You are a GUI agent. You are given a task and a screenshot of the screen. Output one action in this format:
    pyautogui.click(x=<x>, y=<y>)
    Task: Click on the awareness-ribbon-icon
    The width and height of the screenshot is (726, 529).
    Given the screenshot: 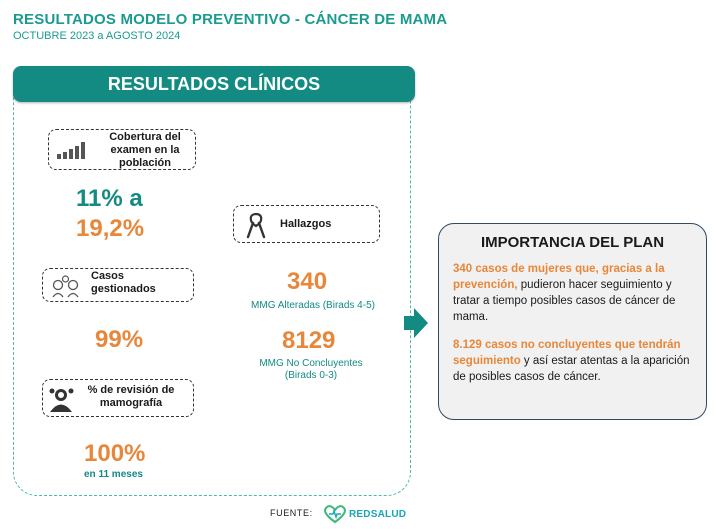 What is the action you would take?
    pyautogui.click(x=256, y=225)
    